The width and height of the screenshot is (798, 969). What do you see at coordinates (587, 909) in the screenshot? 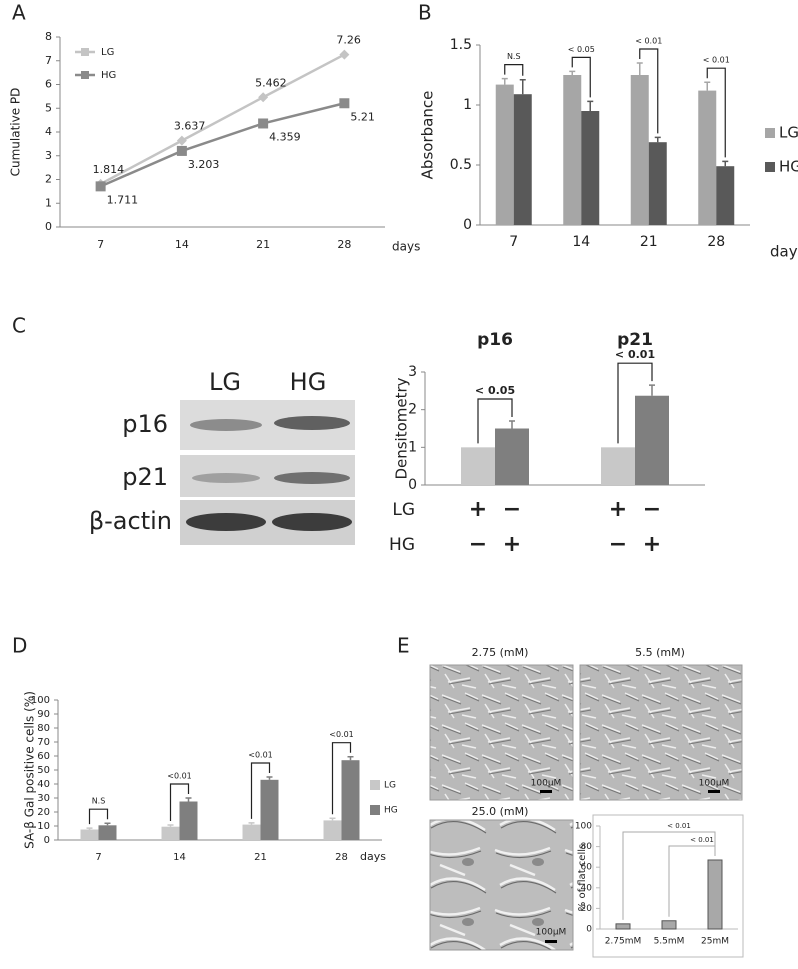
I see `y-tick-label: 20` at bounding box center [587, 909].